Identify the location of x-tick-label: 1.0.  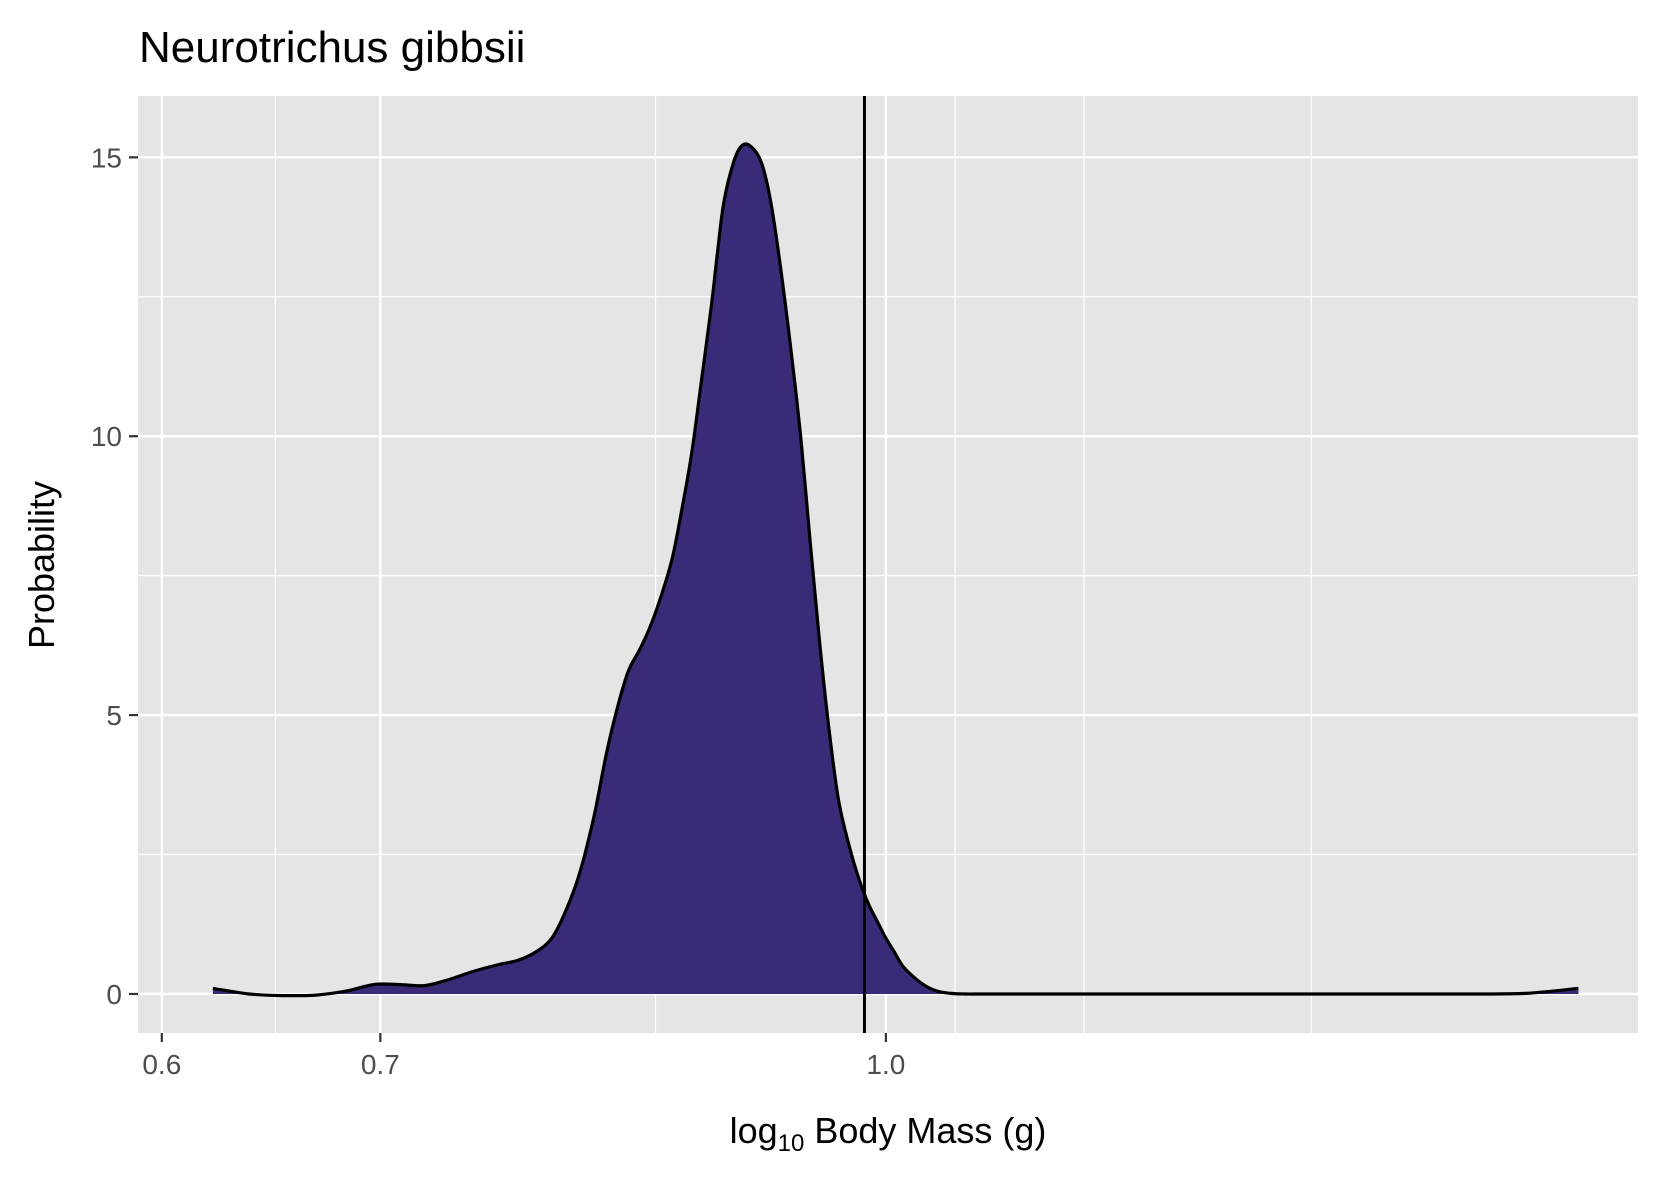
(885, 1064).